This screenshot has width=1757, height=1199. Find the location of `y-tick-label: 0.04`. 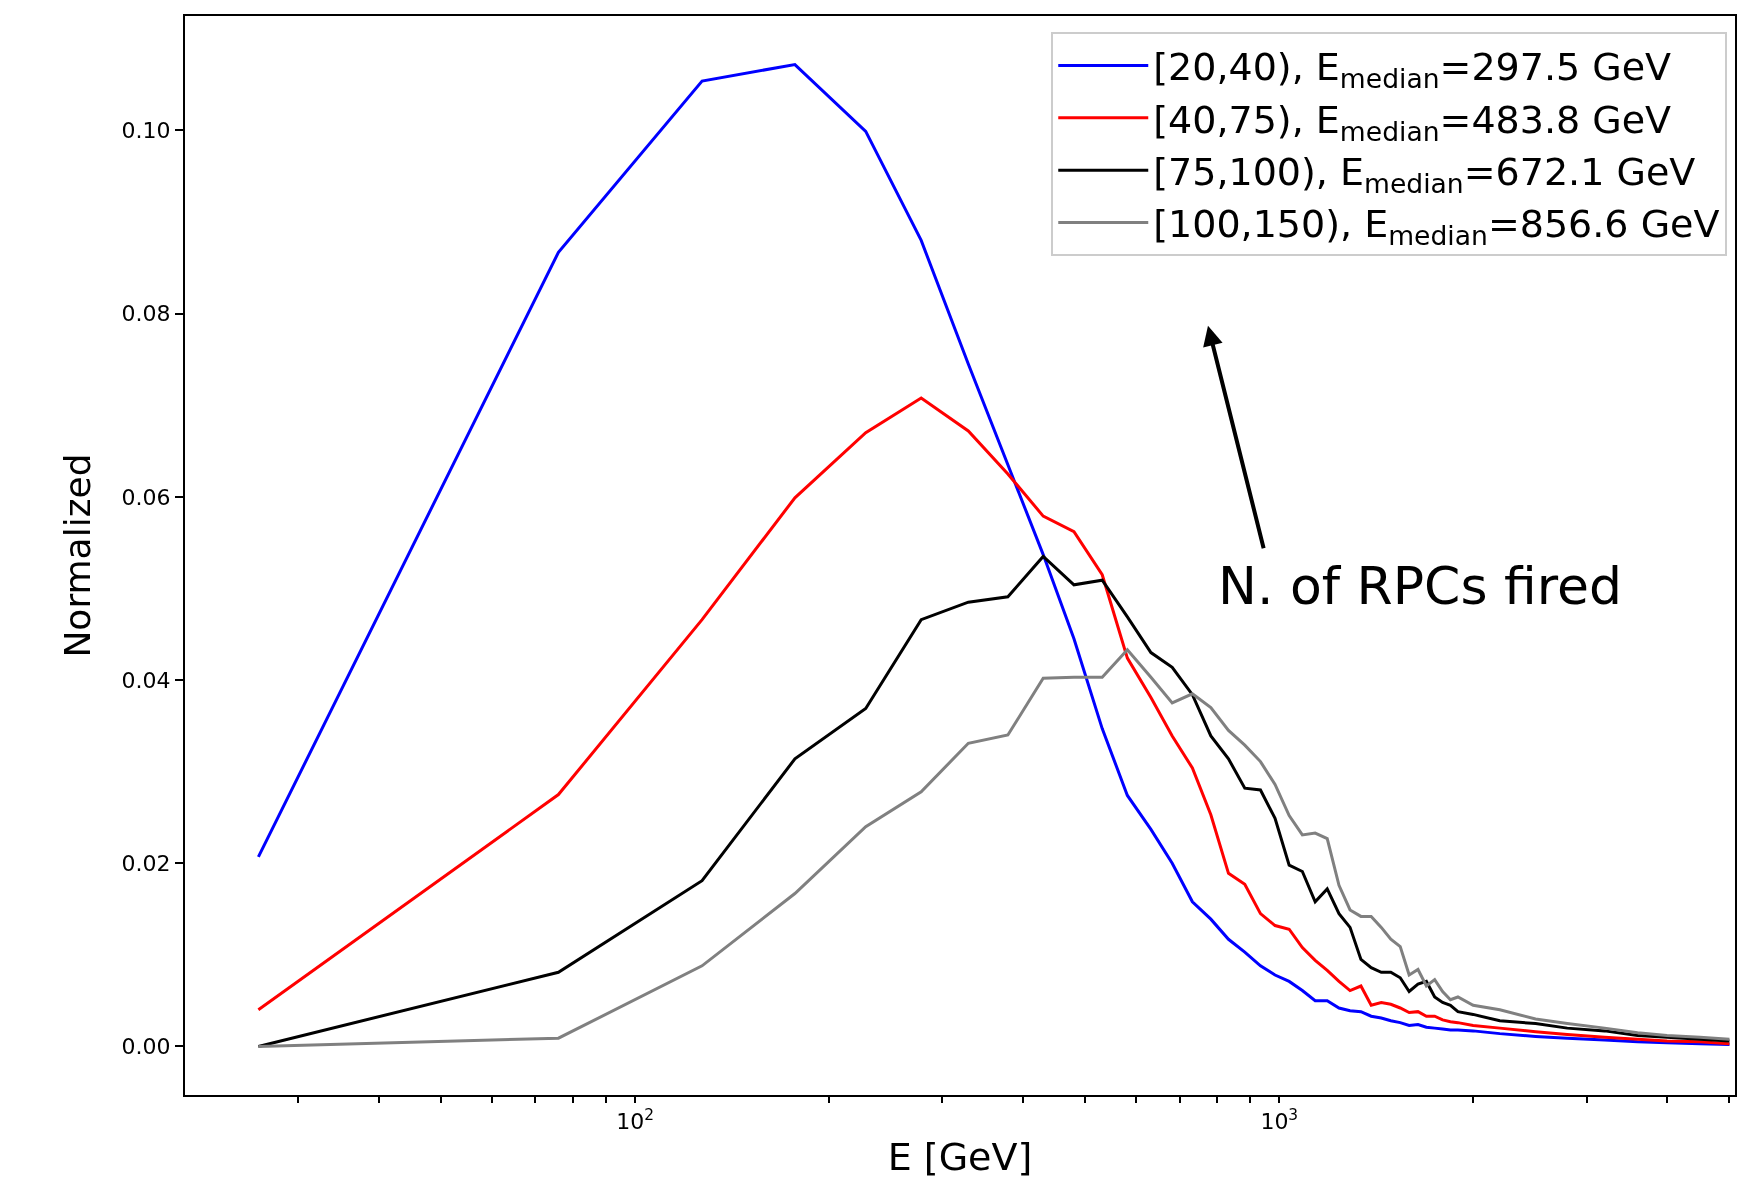

y-tick-label: 0.04 is located at coordinates (146, 680).